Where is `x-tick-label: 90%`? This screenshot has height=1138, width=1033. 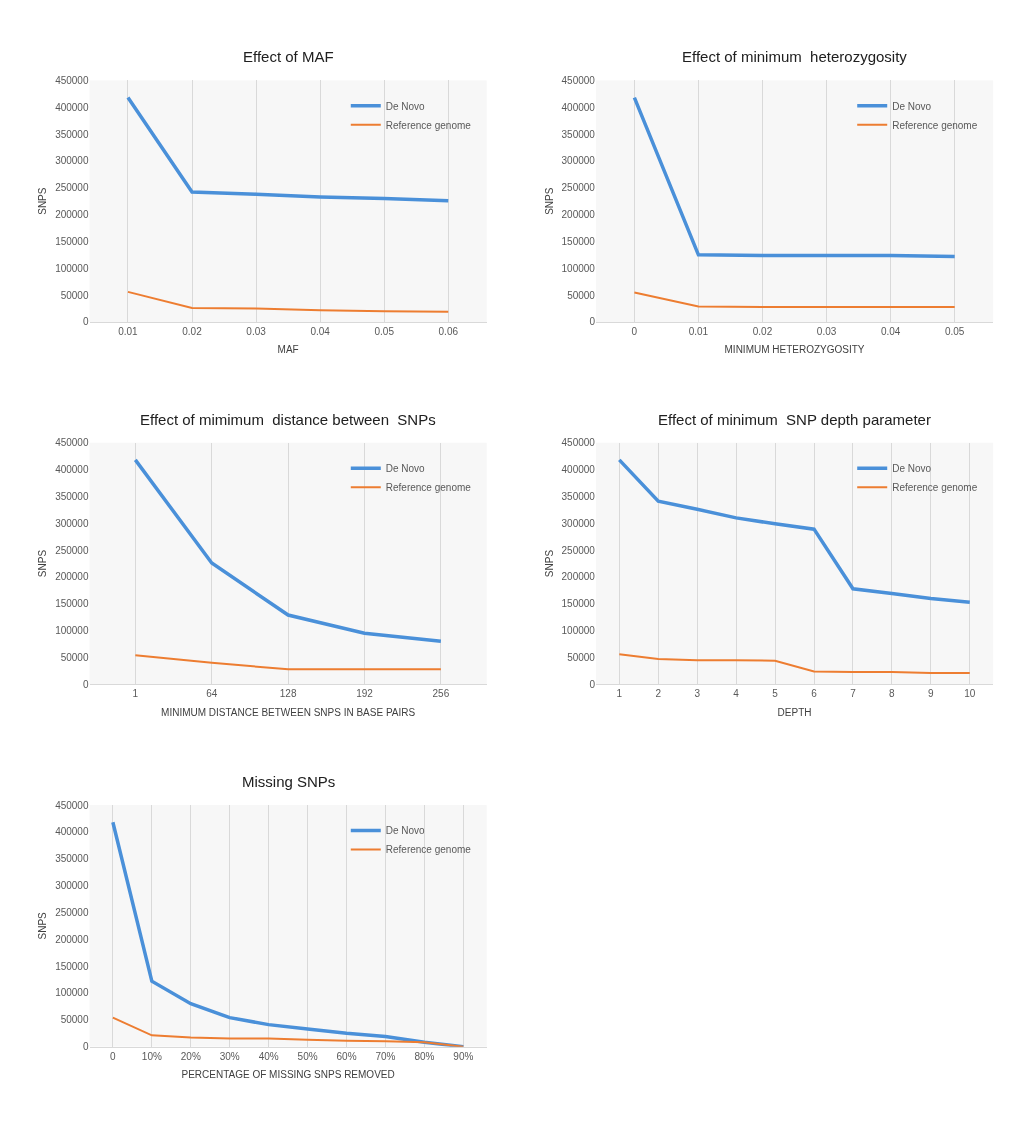 x-tick-label: 90% is located at coordinates (463, 1056).